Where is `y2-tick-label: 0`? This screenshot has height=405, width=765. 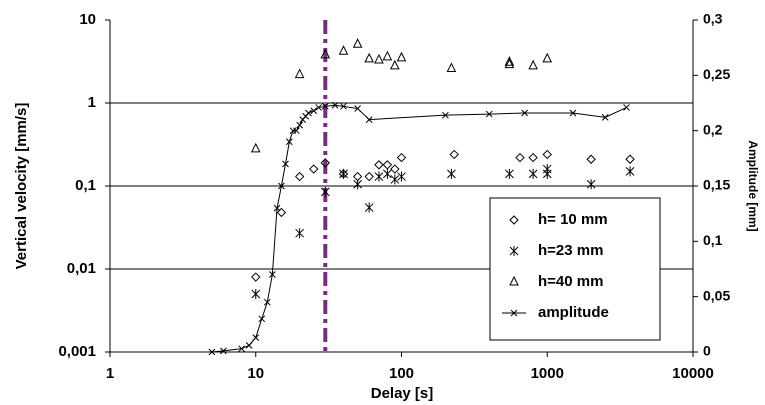
y2-tick-label: 0 is located at coordinates (707, 351).